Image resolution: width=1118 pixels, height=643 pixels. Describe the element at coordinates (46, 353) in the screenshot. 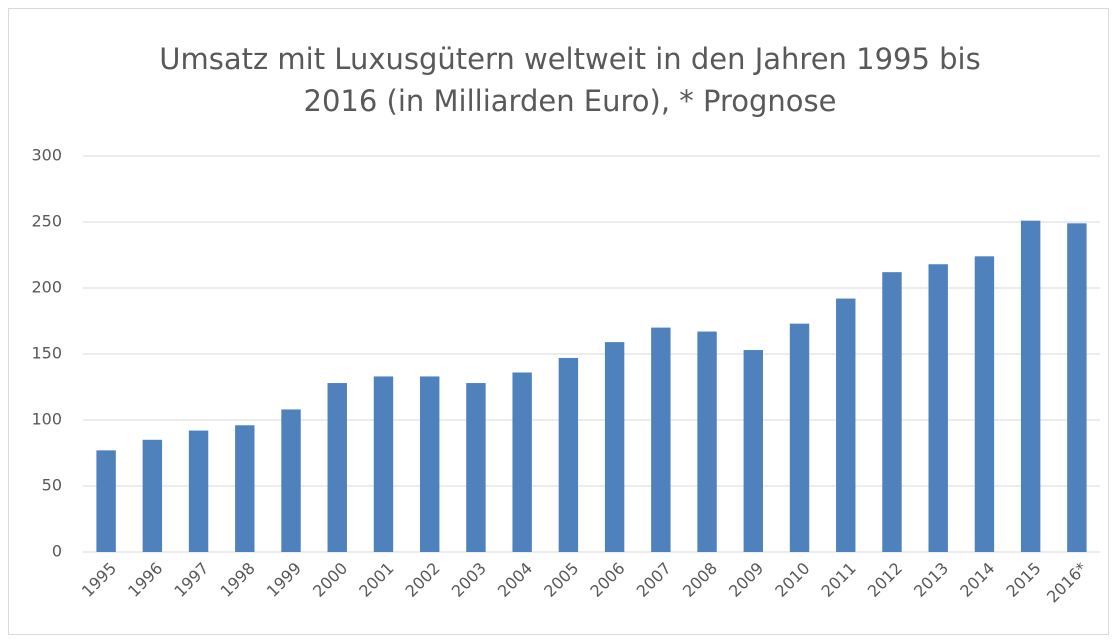

I see `y-tick-label: 150` at that location.